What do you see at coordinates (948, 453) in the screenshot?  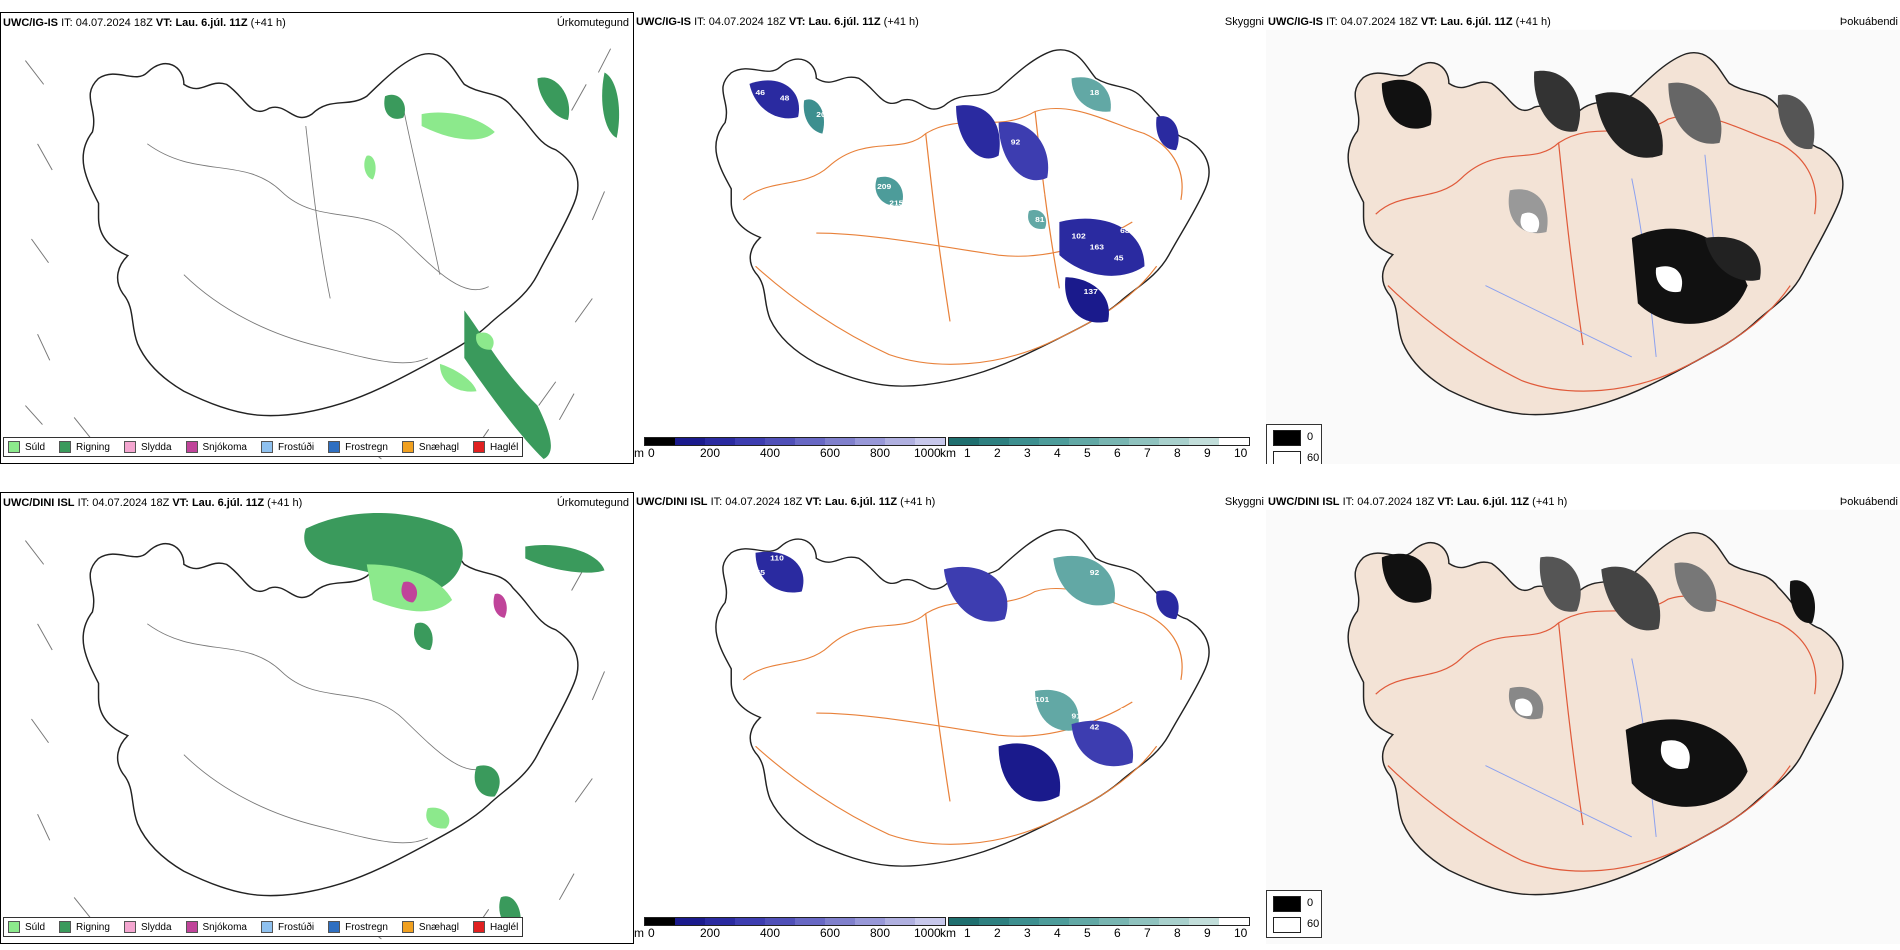 I see `vis-unit: km` at bounding box center [948, 453].